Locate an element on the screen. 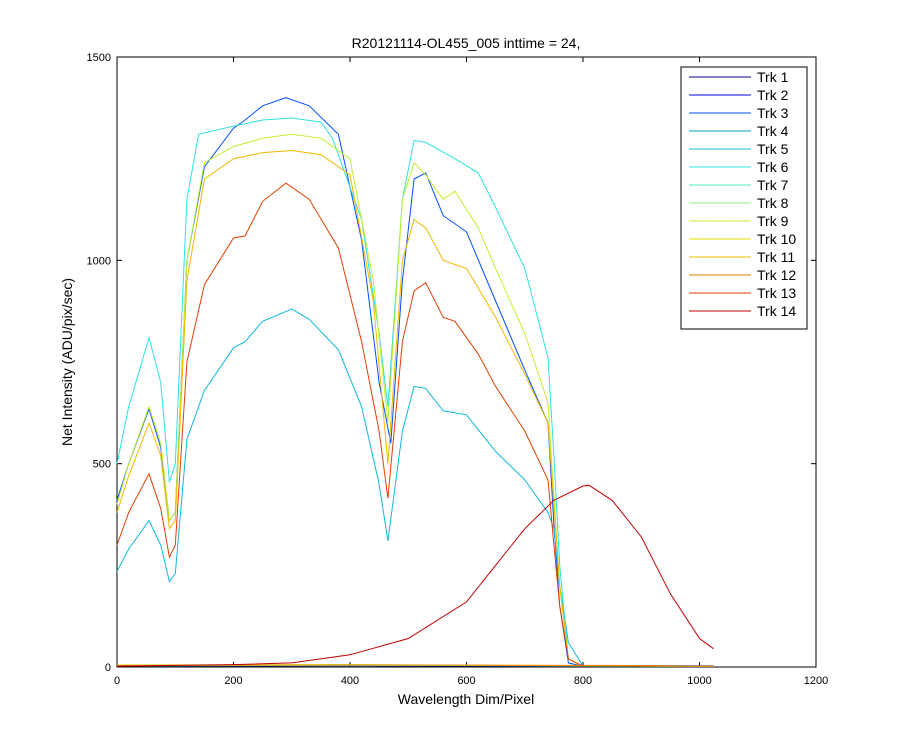 This screenshot has height=750, width=900. legend-box is located at coordinates (744, 198).